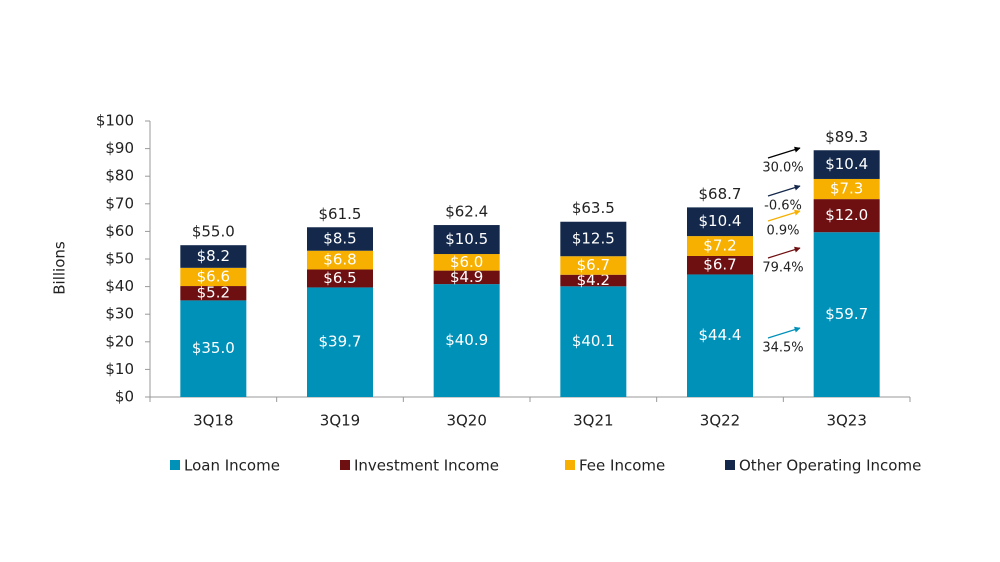 The height and width of the screenshot is (562, 1000). What do you see at coordinates (213, 421) in the screenshot?
I see `x-tick-label: 3Q18` at bounding box center [213, 421].